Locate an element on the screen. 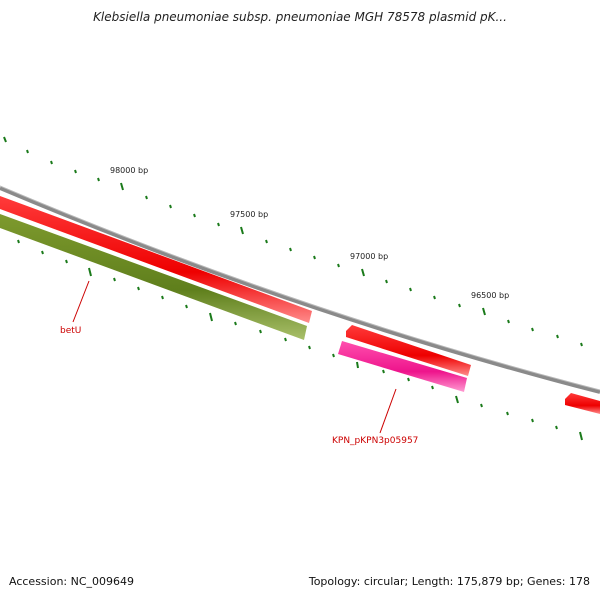 Image resolution: width=600 pixels, height=600 pixels. gene-betU is located at coordinates (153, 277).